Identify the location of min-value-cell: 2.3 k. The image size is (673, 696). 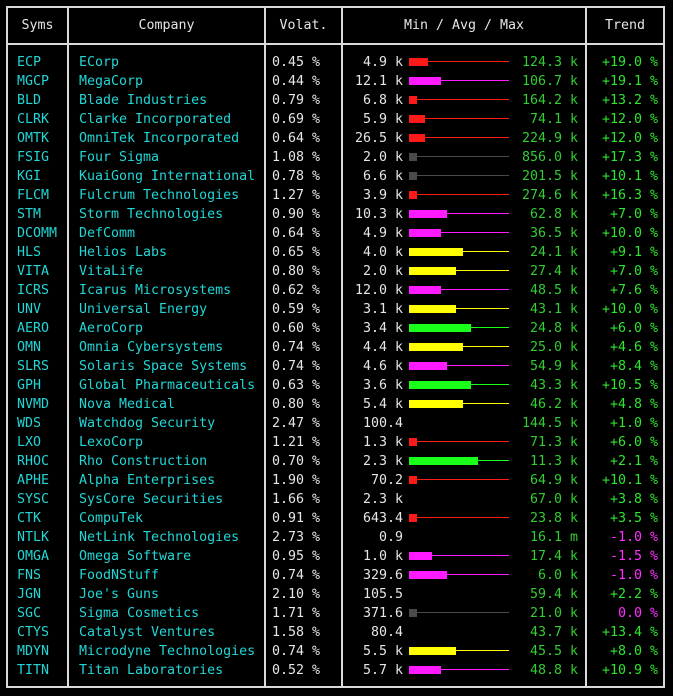
(382, 499).